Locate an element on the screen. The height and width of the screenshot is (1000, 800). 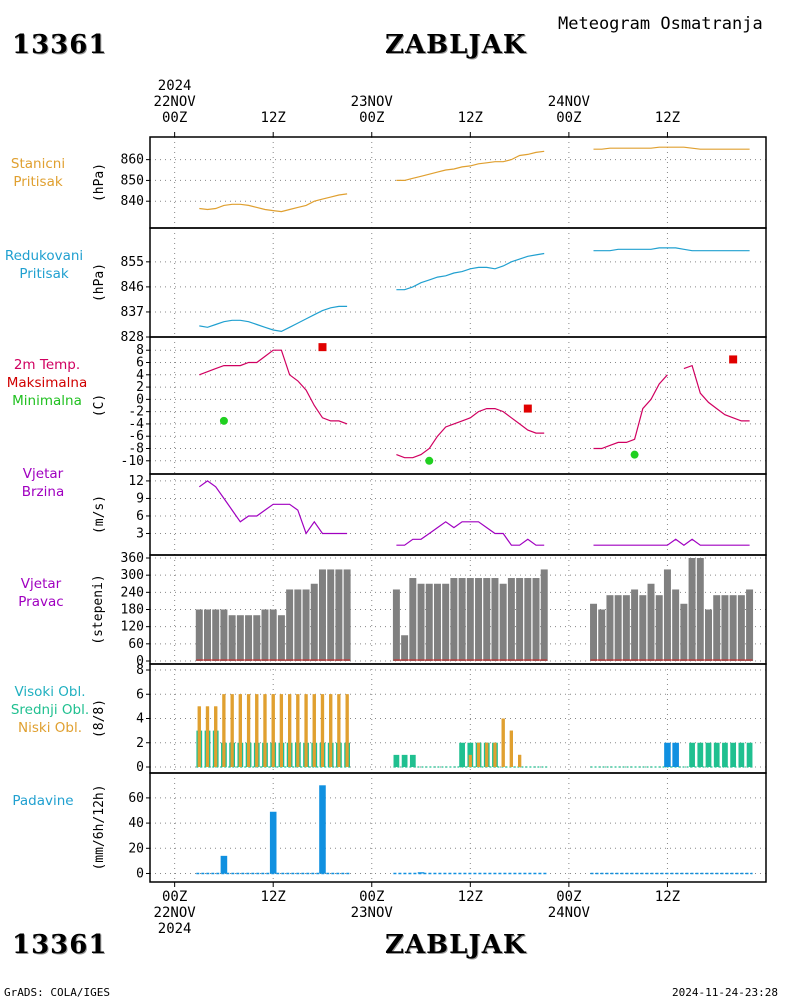
panel-6: 0 2 4 6 8 (8/8) is located at coordinates (429, 719).